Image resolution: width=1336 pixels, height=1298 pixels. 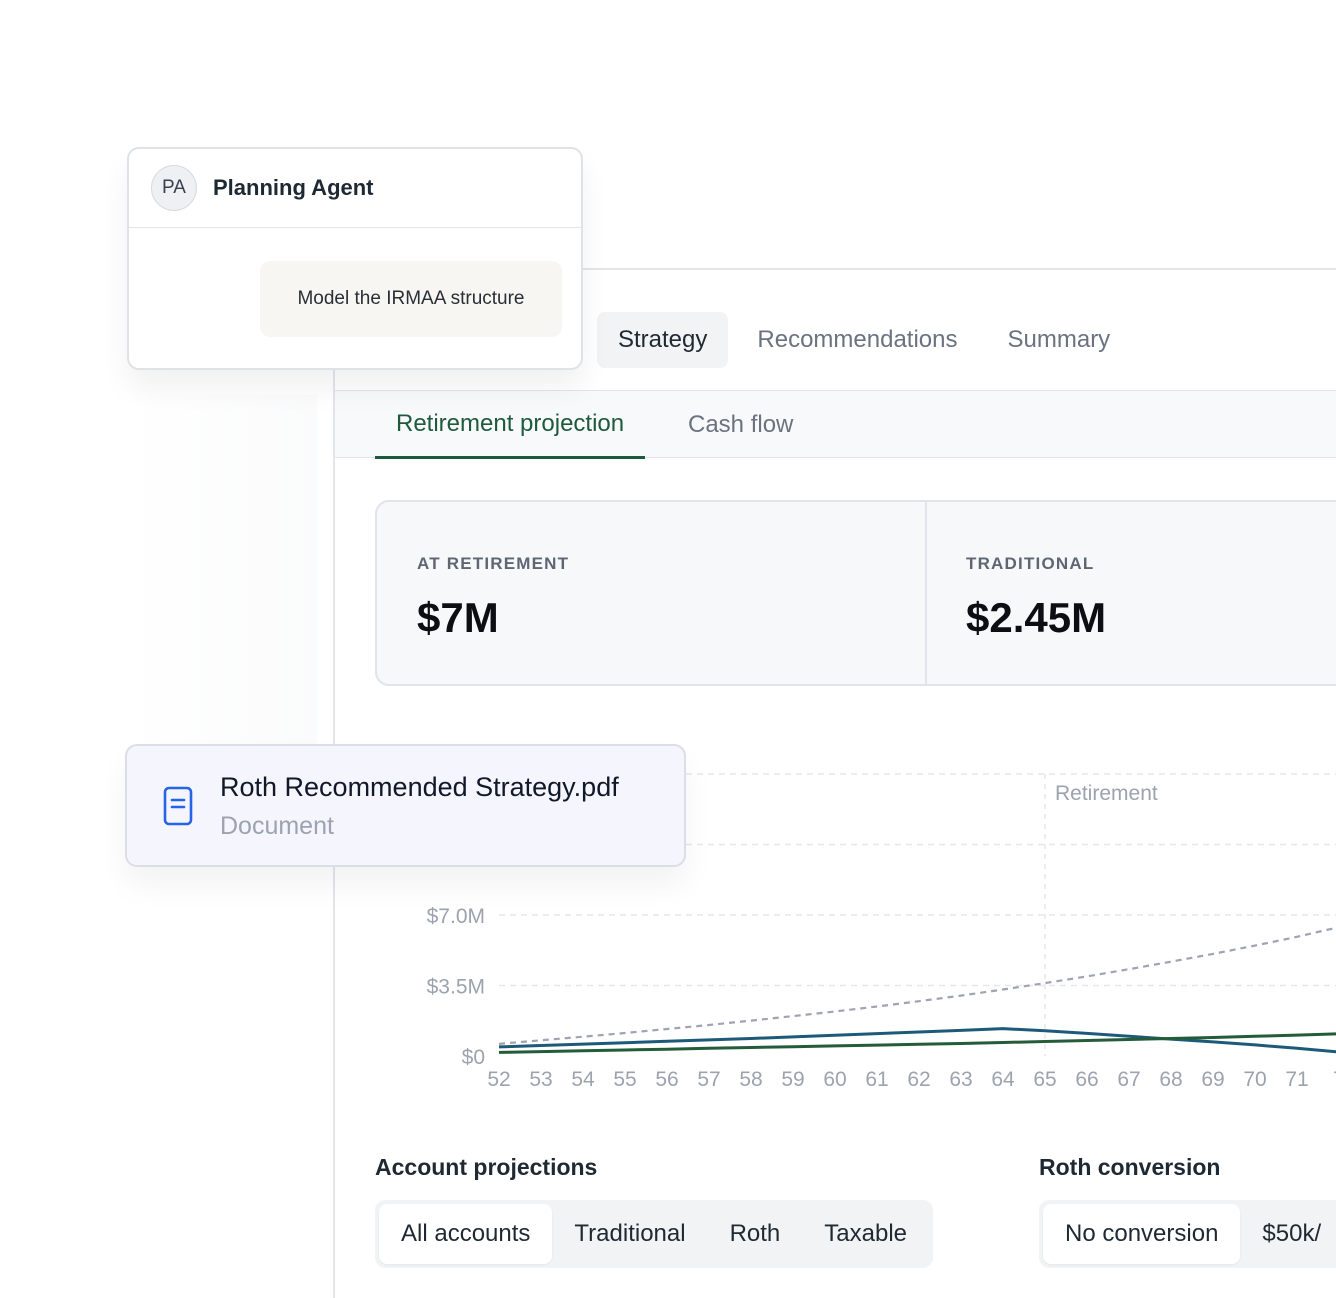 What do you see at coordinates (1130, 1167) in the screenshot?
I see `roth-conversion-title: Roth conversion` at bounding box center [1130, 1167].